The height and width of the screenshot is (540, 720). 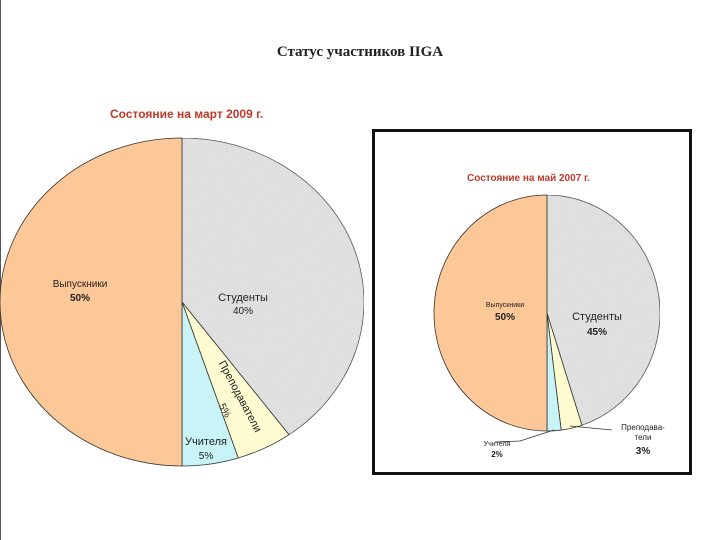 I want to click on chart2-slice-grads, so click(x=490, y=313).